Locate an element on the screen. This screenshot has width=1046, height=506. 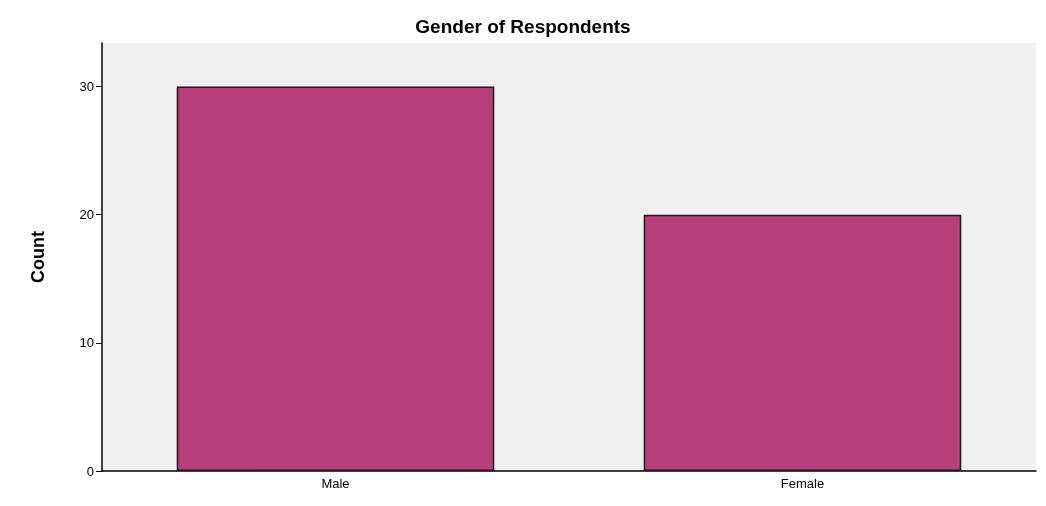
y-tick-label: 30 is located at coordinates (86, 87).